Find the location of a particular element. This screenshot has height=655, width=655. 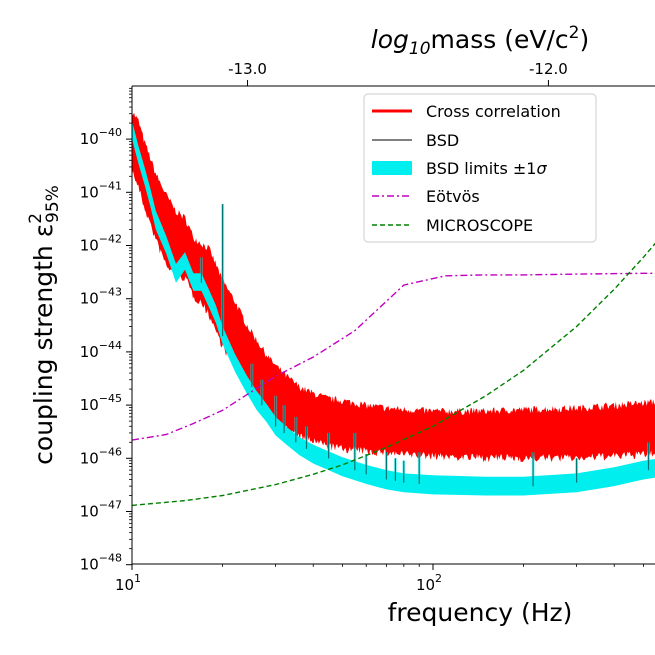

top-tick-label: -12.0 is located at coordinates (548, 69).